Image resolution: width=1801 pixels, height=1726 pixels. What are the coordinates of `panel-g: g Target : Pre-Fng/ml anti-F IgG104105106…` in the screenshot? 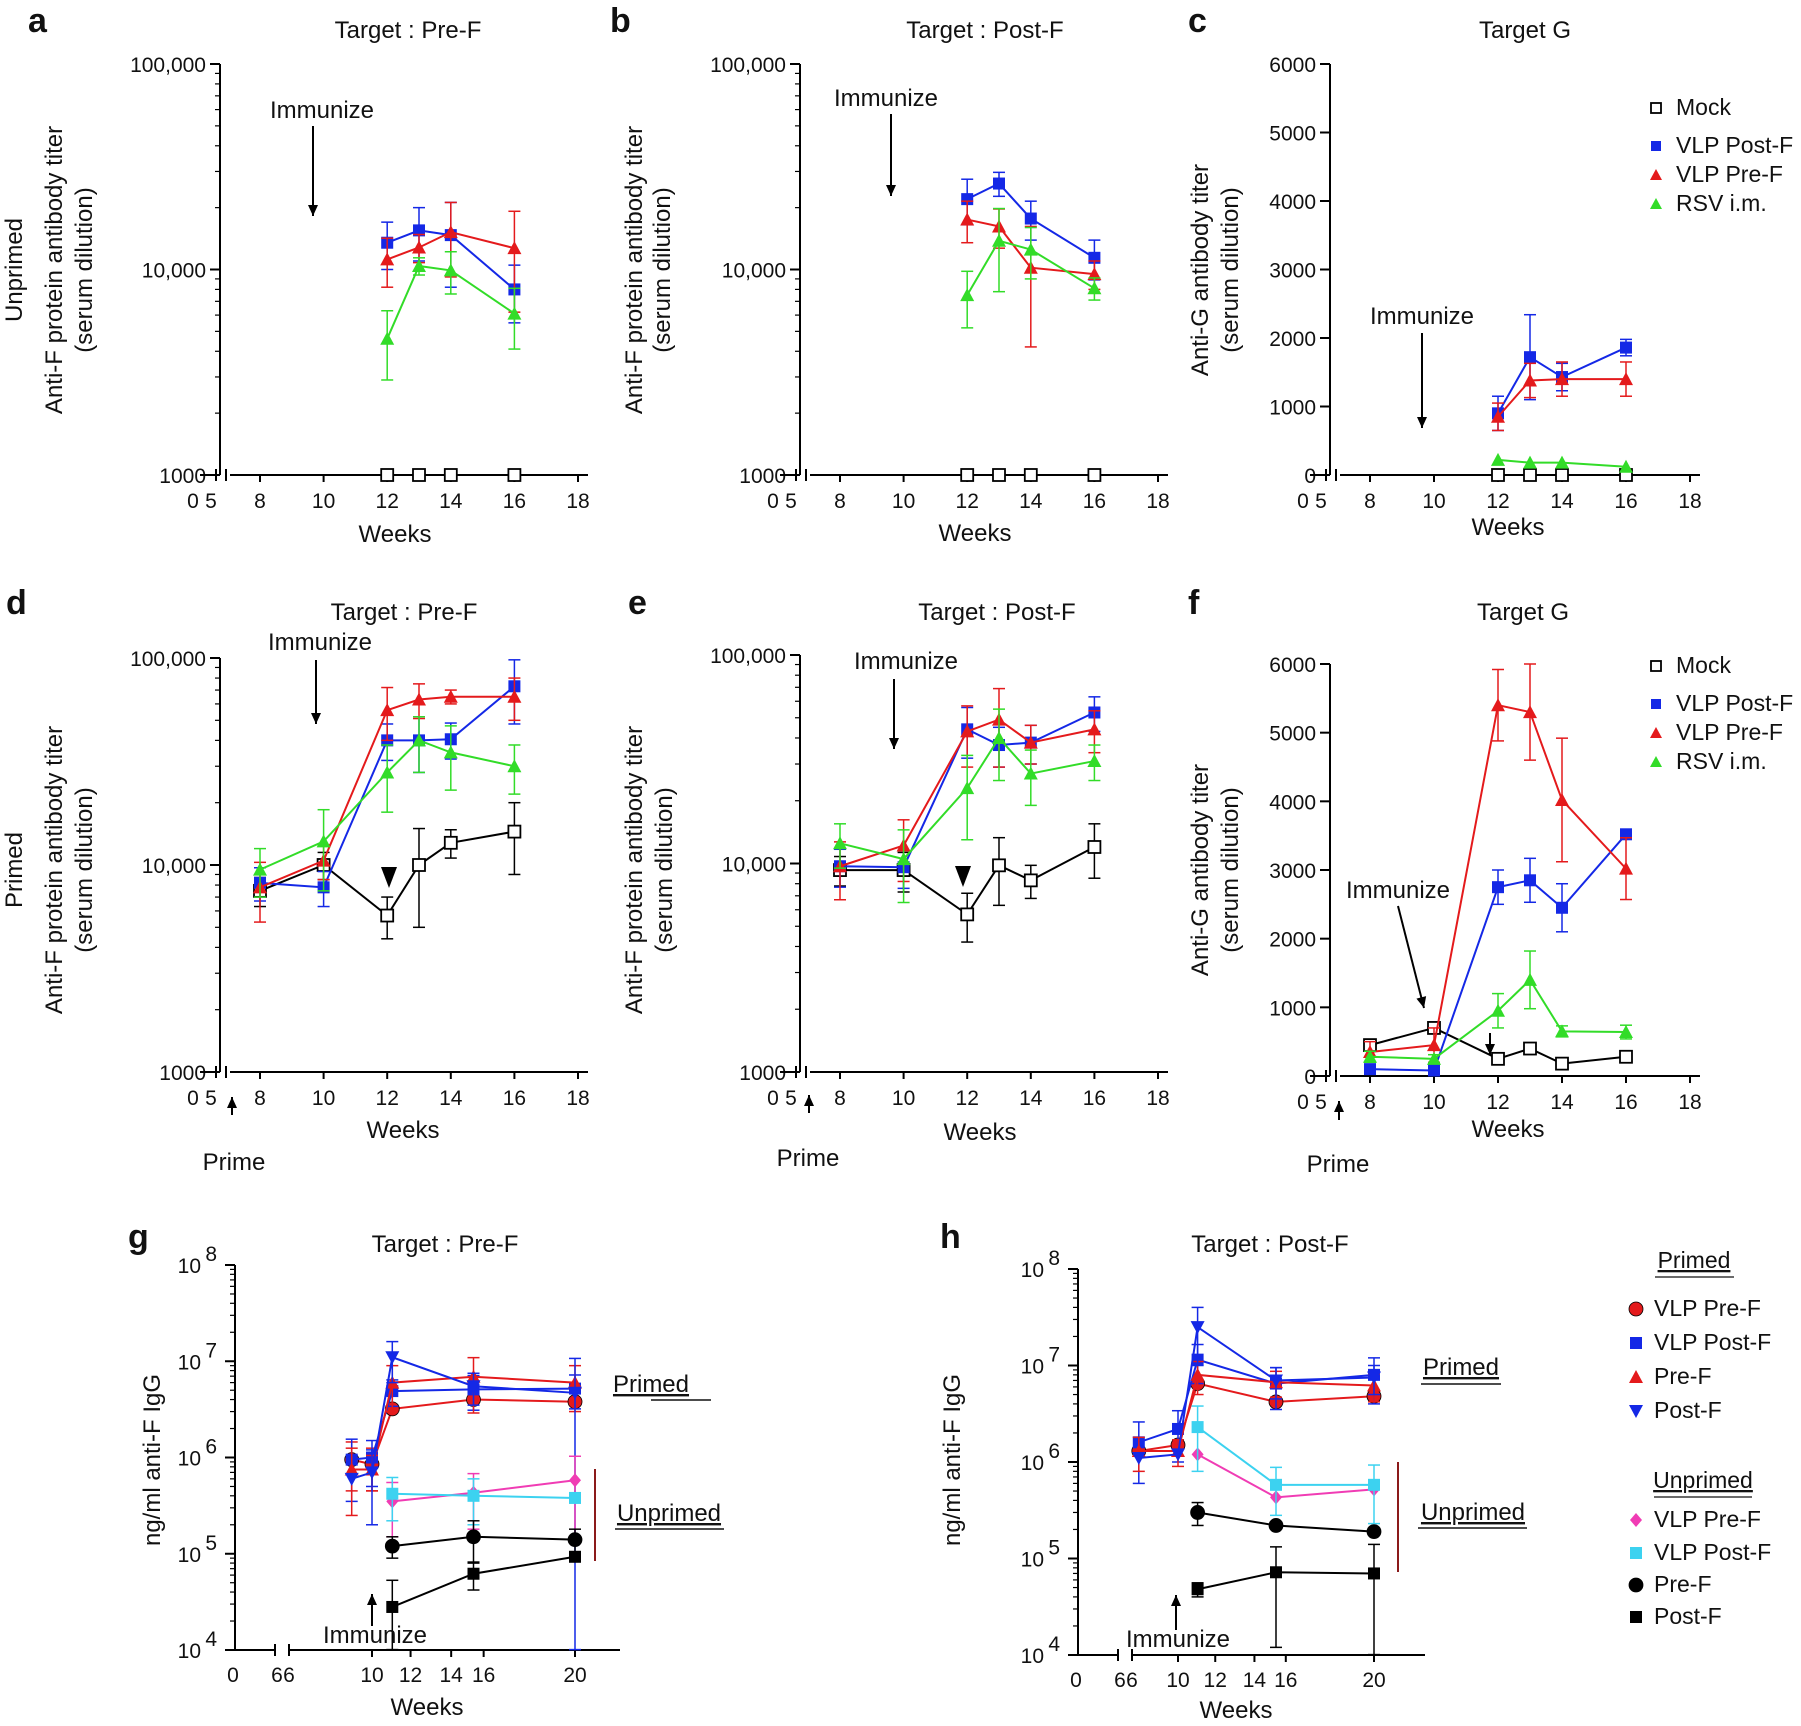 It's located at (374, 1469).